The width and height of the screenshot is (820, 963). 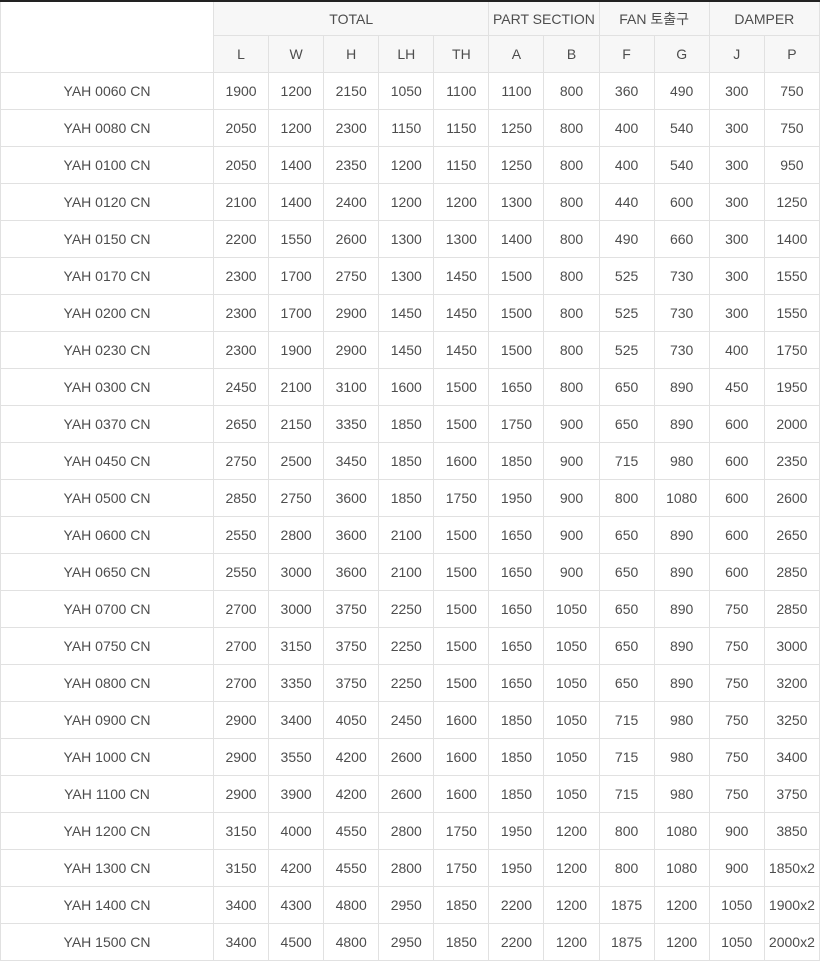 What do you see at coordinates (461, 387) in the screenshot?
I see `value-cell: 1500` at bounding box center [461, 387].